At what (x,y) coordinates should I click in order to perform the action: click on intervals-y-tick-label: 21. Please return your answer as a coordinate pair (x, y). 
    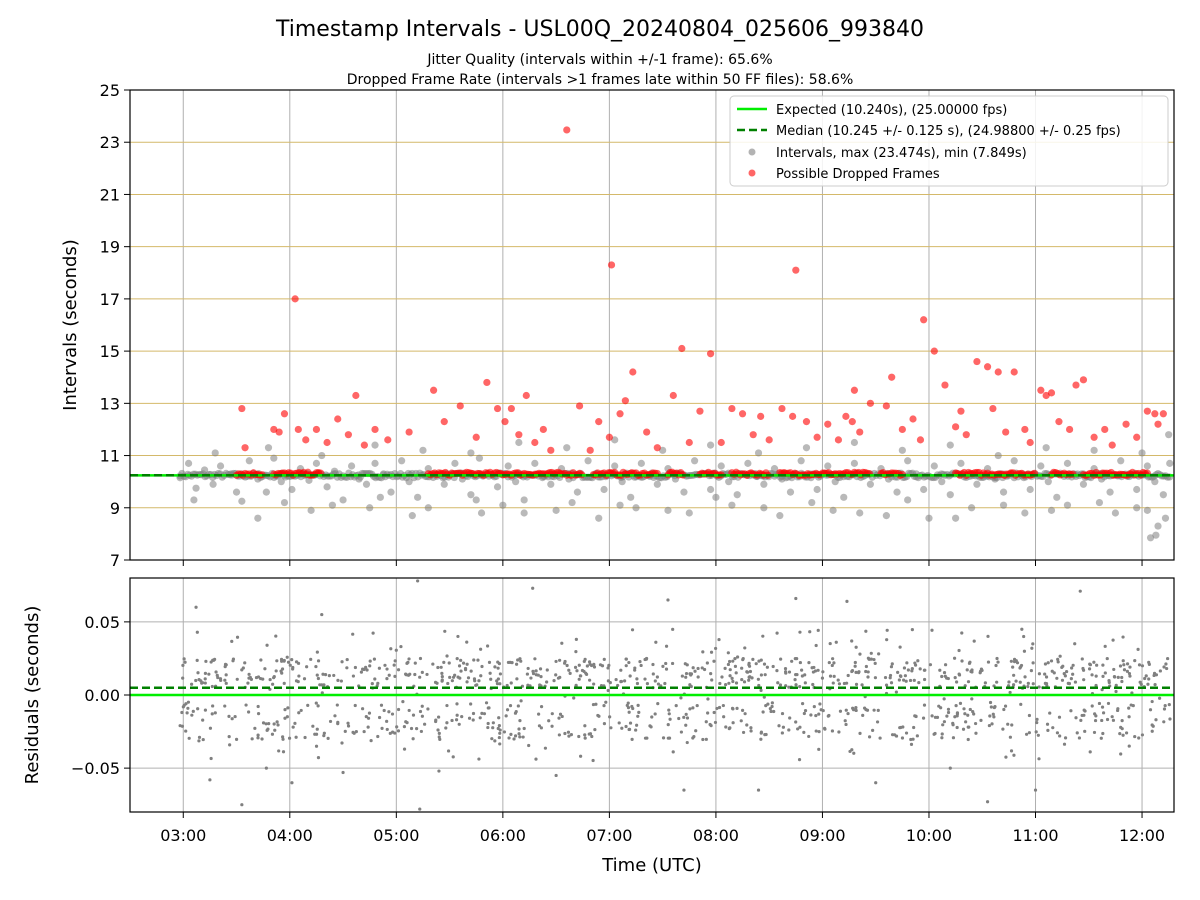
    Looking at the image, I should click on (110, 194).